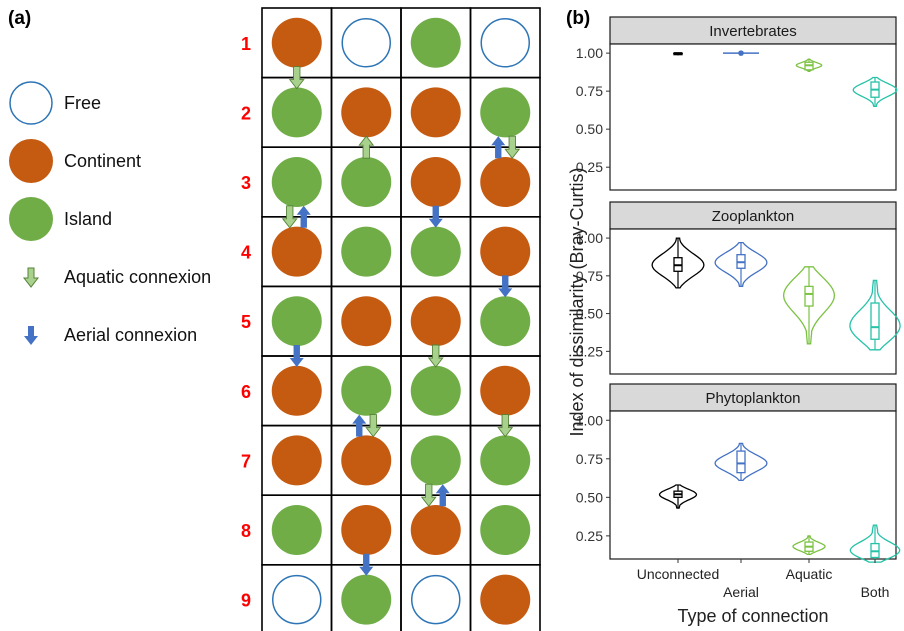  I want to click on facet-title: Phytoplankton, so click(752, 398).